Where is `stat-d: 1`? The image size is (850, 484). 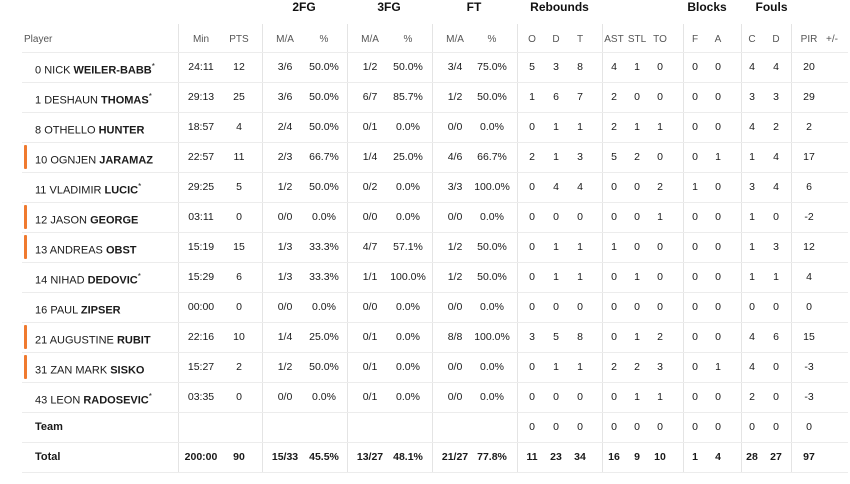
stat-d: 1 is located at coordinates (556, 367).